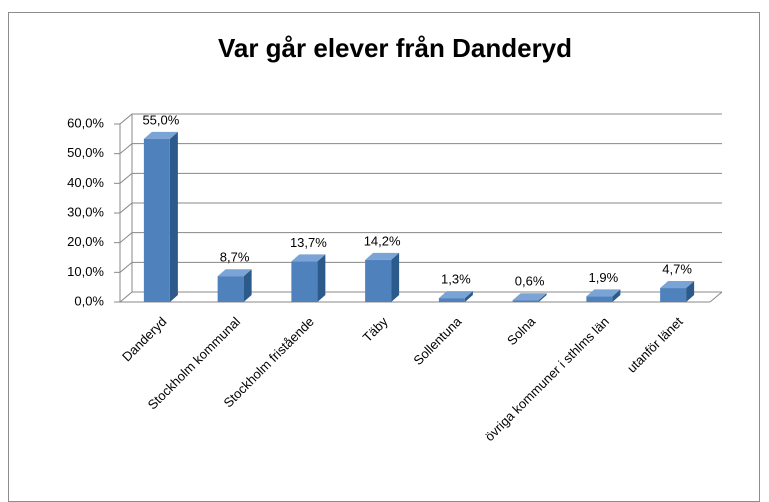 The height and width of the screenshot is (502, 769). What do you see at coordinates (456, 279) in the screenshot?
I see `data-label: 1,3%` at bounding box center [456, 279].